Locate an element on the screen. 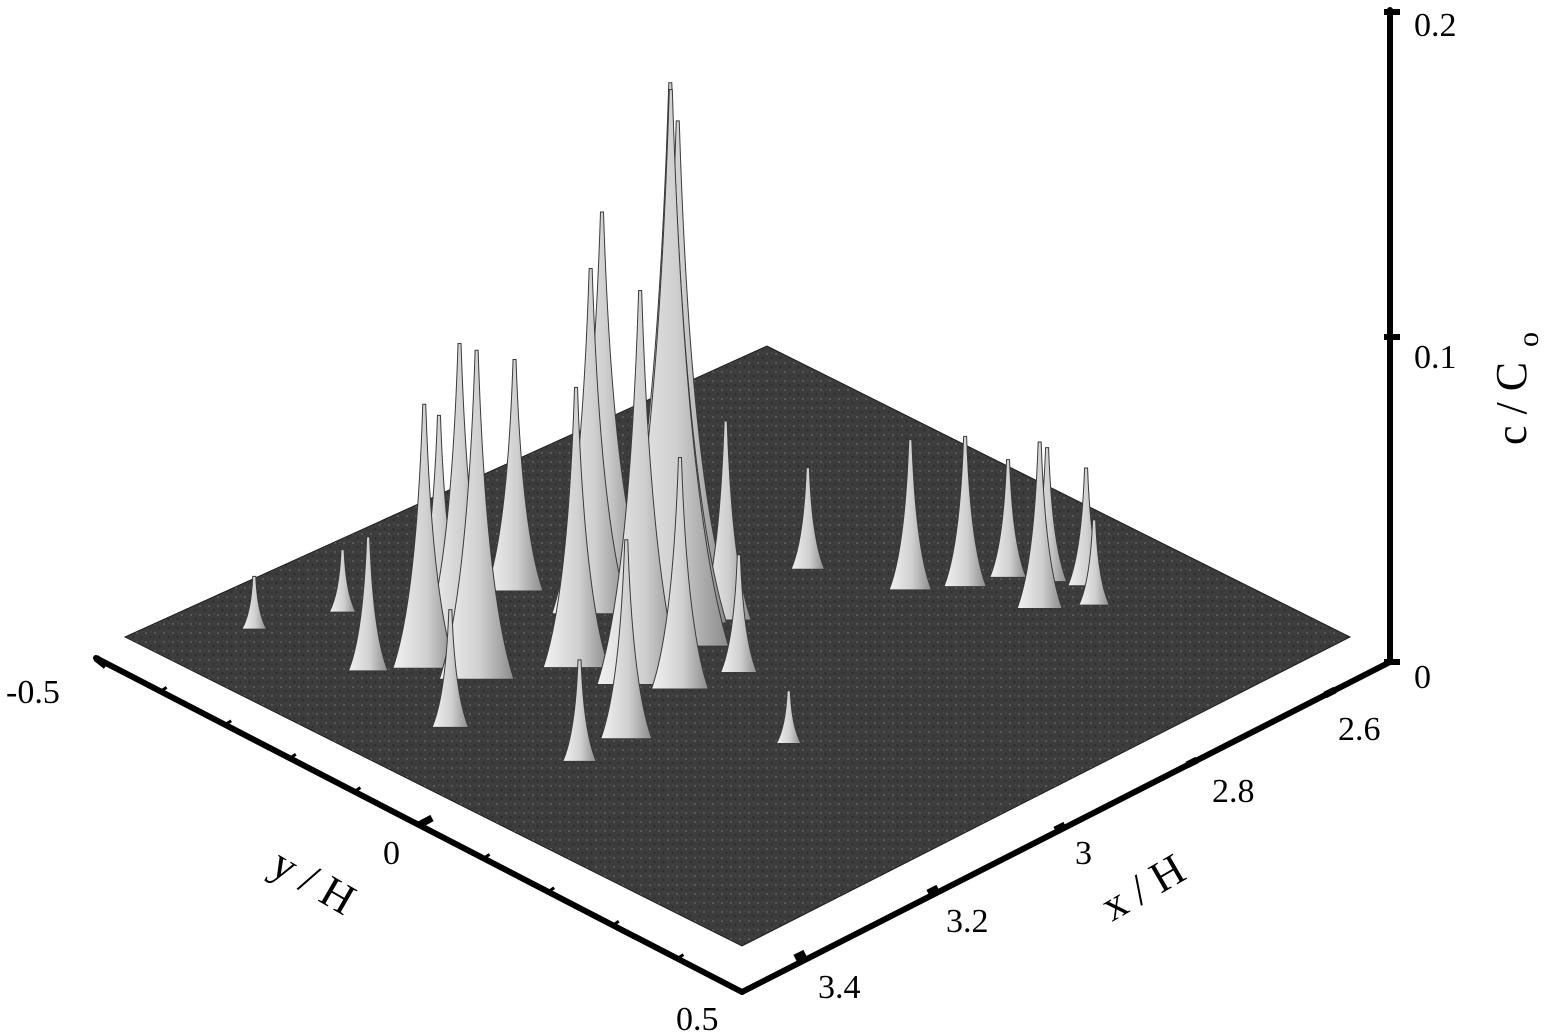 The width and height of the screenshot is (1546, 1034). z-tick-label: 0 is located at coordinates (1422, 677).